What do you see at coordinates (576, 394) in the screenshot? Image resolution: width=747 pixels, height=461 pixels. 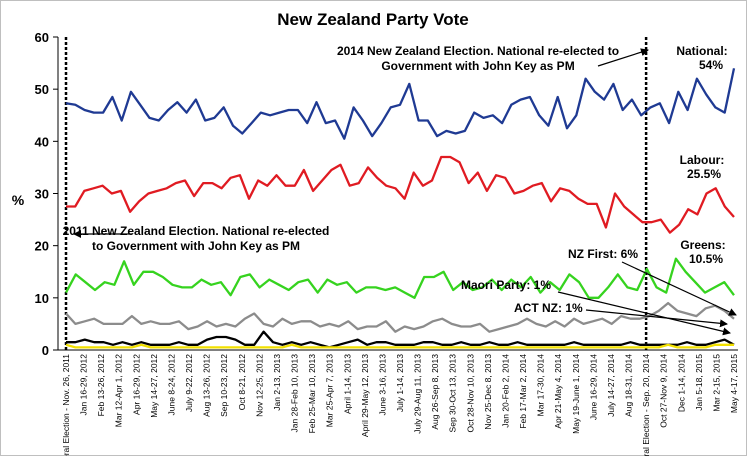 I see `x-tick-label: May 19-June 1, 2014` at bounding box center [576, 394].